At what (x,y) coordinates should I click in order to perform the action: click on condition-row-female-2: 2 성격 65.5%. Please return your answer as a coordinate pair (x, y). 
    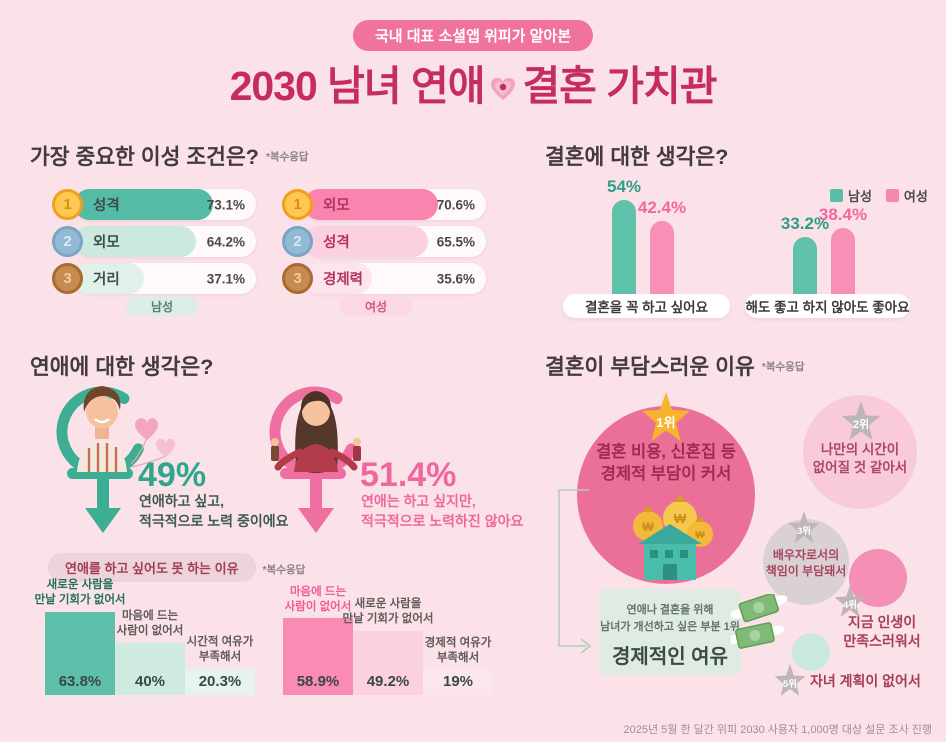
    Looking at the image, I should click on (384, 241).